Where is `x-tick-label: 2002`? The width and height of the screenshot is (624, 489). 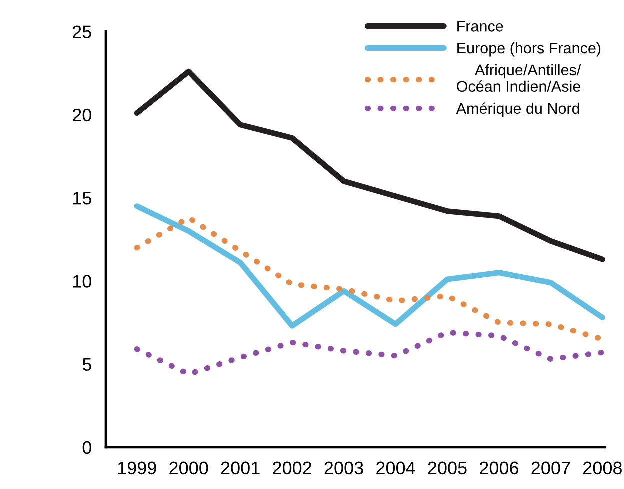
x-tick-label: 2002 is located at coordinates (292, 468).